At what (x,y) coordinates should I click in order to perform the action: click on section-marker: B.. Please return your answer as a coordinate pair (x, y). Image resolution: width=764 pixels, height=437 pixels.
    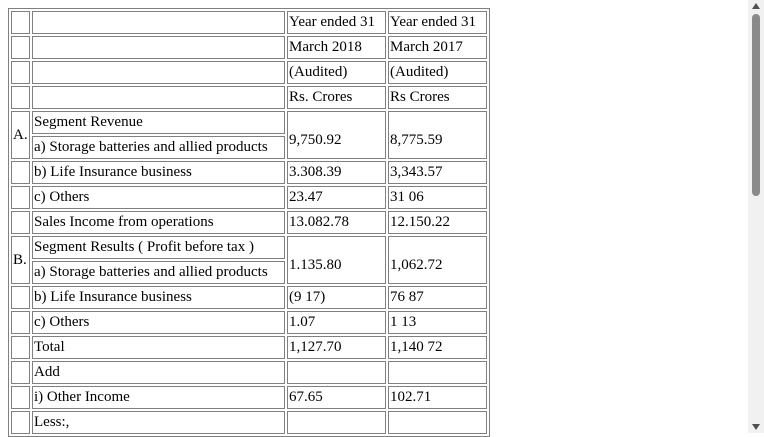
    Looking at the image, I should click on (20, 260).